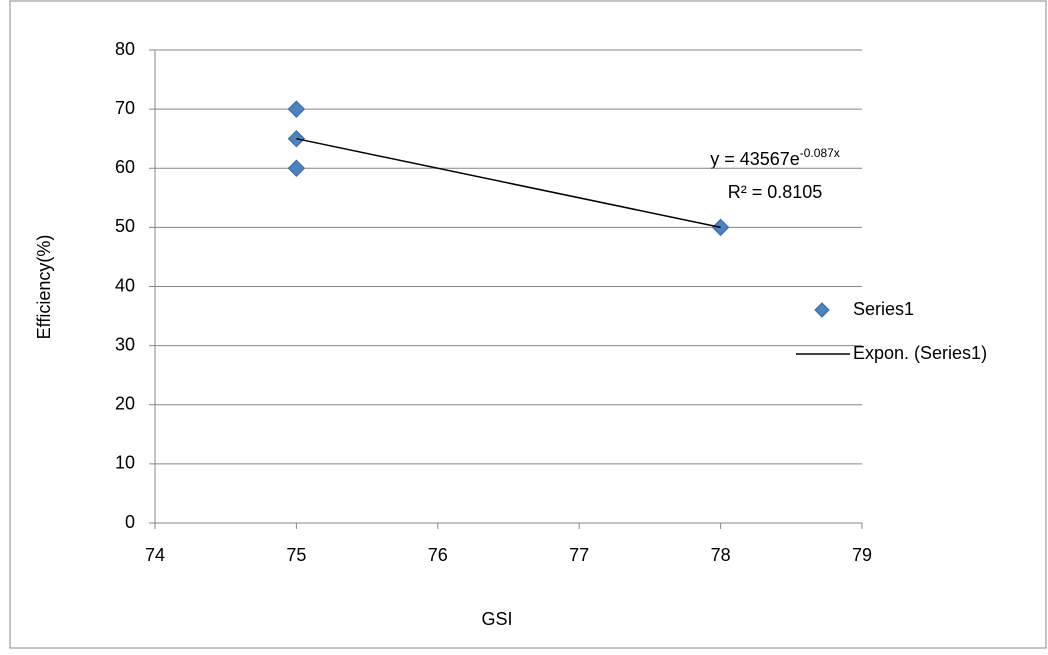 The image size is (1048, 655). Describe the element at coordinates (125, 344) in the screenshot. I see `y-tick-label: 30` at that location.